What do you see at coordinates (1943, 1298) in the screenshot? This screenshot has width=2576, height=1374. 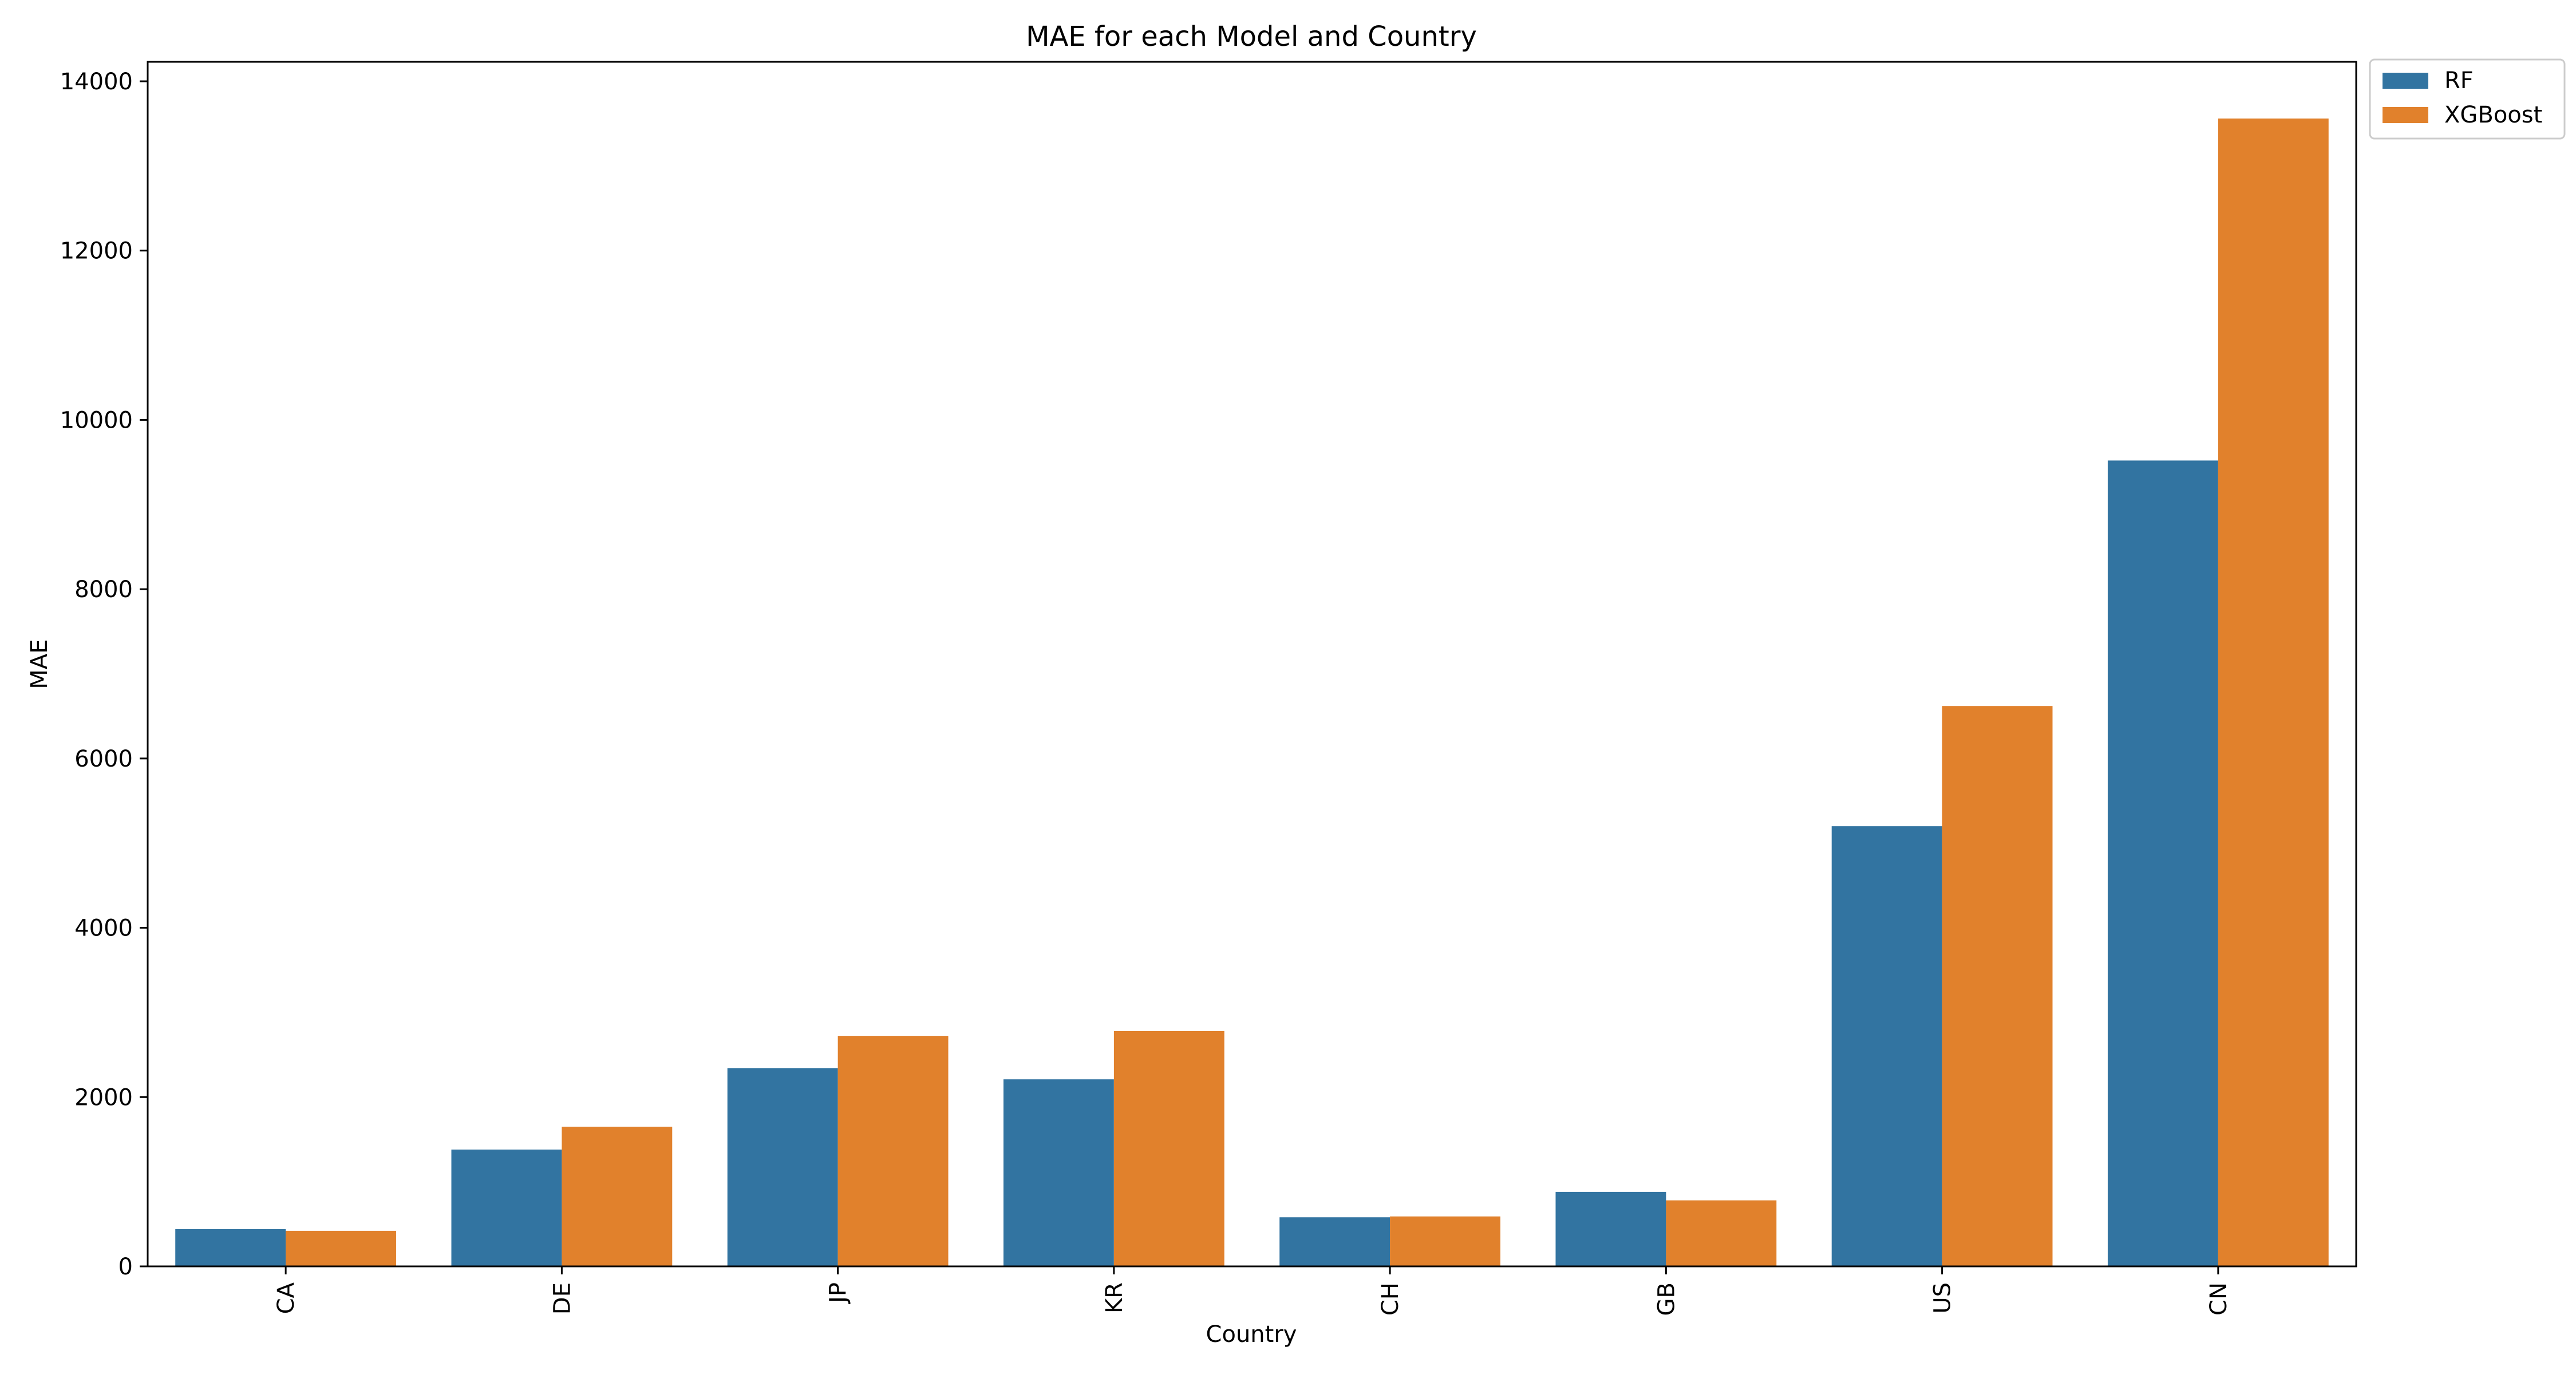 I see `x-tick-label-us: US` at bounding box center [1943, 1298].